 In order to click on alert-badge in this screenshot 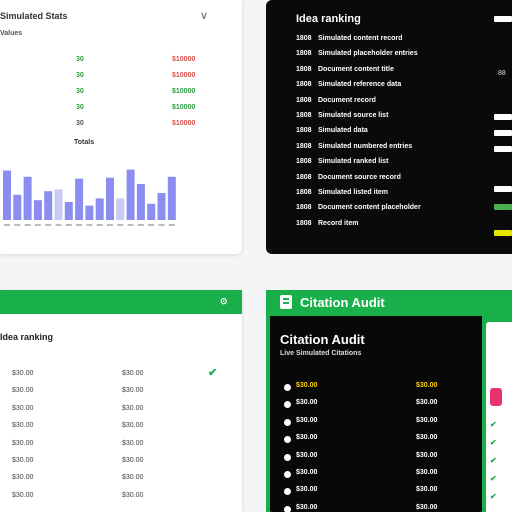, I will do `click(496, 397)`.